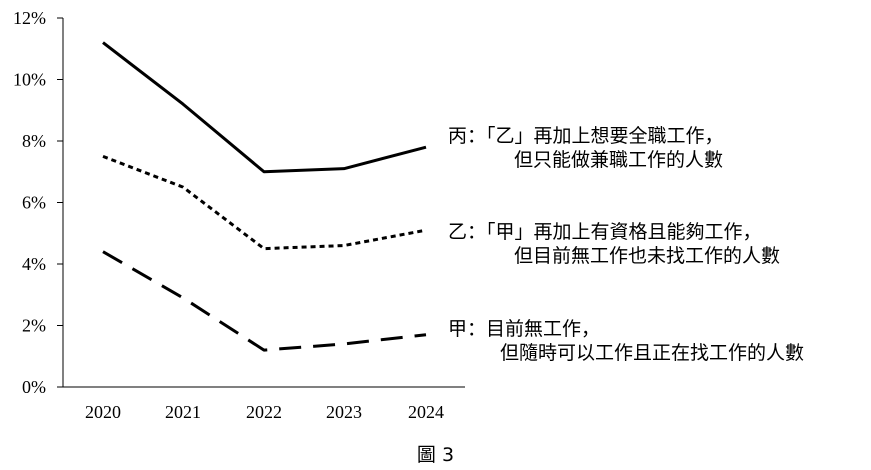 This screenshot has height=470, width=871. What do you see at coordinates (524, 329) in the screenshot?
I see `series-label-jia-line1: 甲：目前無工作，` at bounding box center [524, 329].